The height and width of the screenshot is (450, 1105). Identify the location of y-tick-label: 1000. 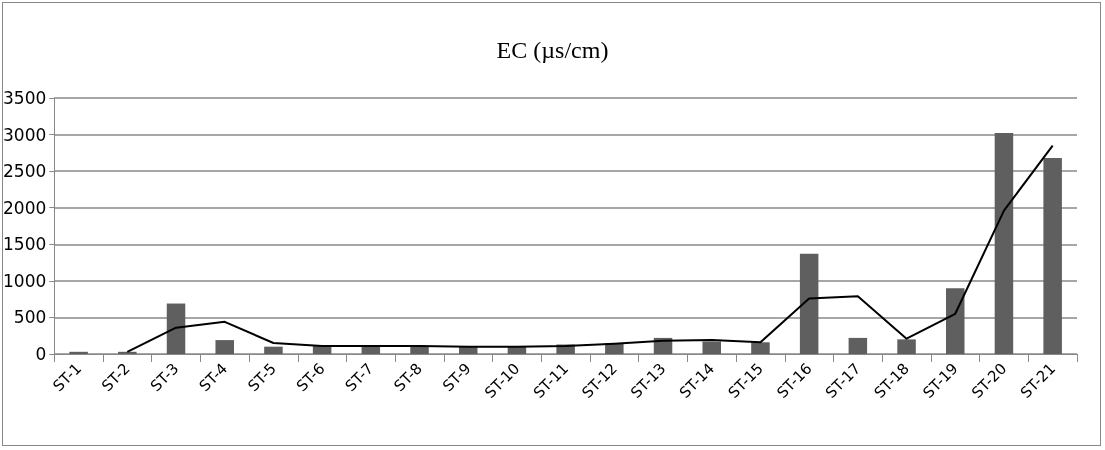
(25, 280).